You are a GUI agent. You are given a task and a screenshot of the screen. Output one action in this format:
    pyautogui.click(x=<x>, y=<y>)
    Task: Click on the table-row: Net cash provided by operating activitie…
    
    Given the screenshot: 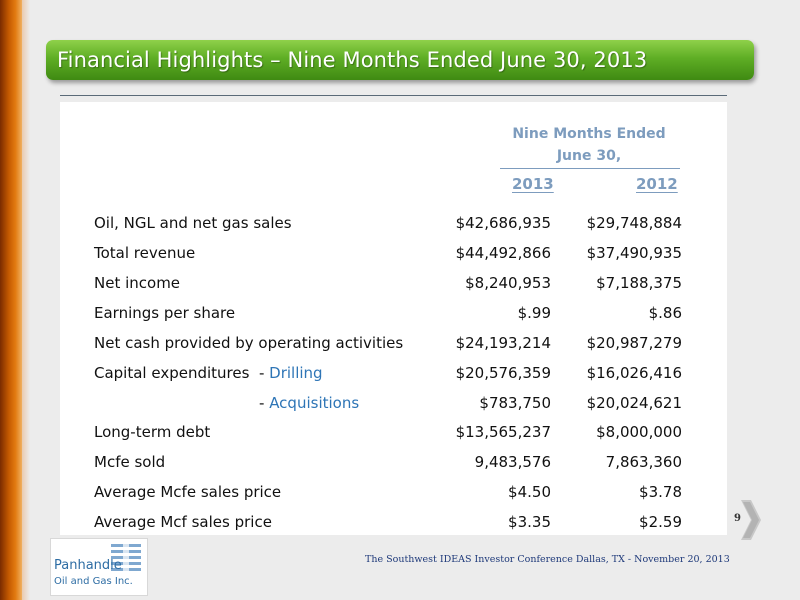 What is the action you would take?
    pyautogui.click(x=394, y=349)
    